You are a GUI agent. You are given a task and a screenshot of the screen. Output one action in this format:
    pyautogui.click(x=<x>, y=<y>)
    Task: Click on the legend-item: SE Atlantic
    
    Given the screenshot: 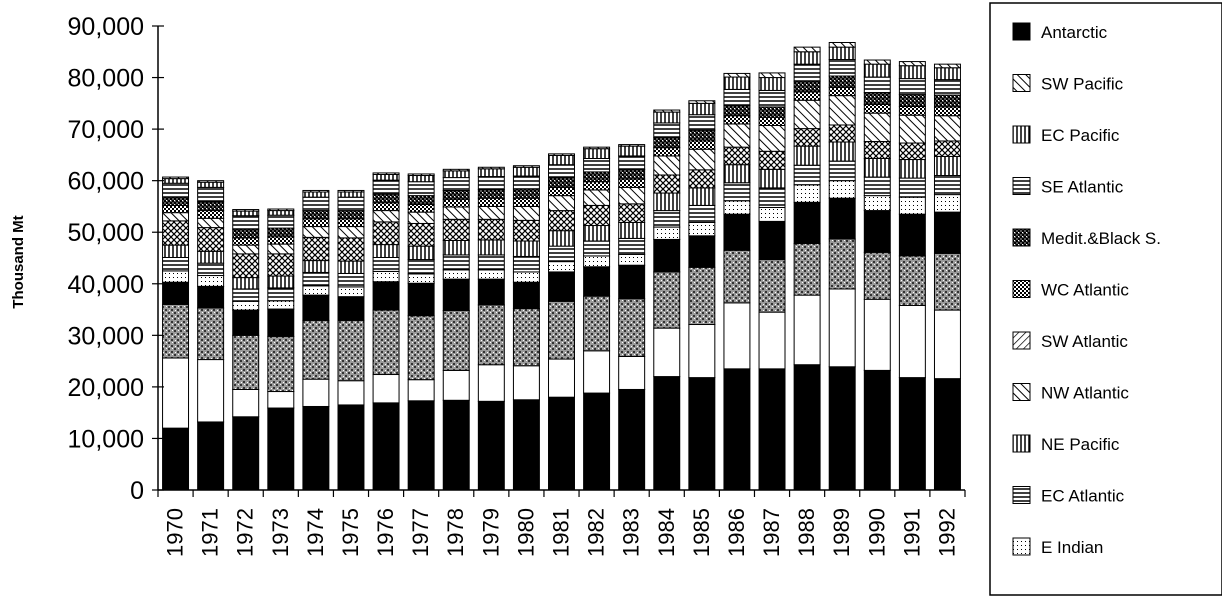 What is the action you would take?
    pyautogui.click(x=1068, y=187)
    